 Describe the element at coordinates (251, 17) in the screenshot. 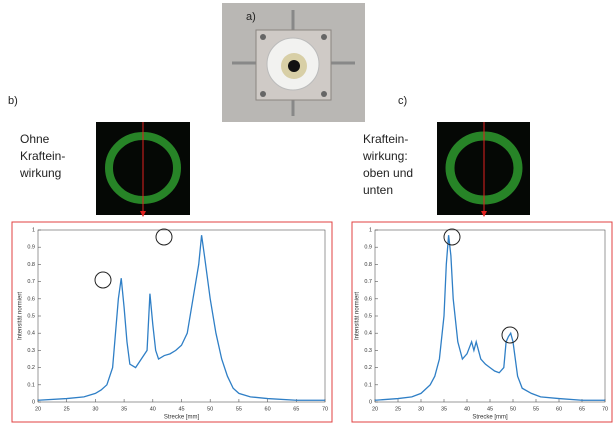

I see `panel-label: a)` at that location.